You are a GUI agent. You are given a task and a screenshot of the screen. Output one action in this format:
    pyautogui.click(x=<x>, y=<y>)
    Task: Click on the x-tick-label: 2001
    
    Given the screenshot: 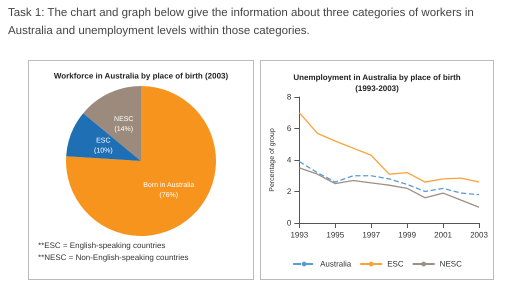 What is the action you would take?
    pyautogui.click(x=443, y=235)
    